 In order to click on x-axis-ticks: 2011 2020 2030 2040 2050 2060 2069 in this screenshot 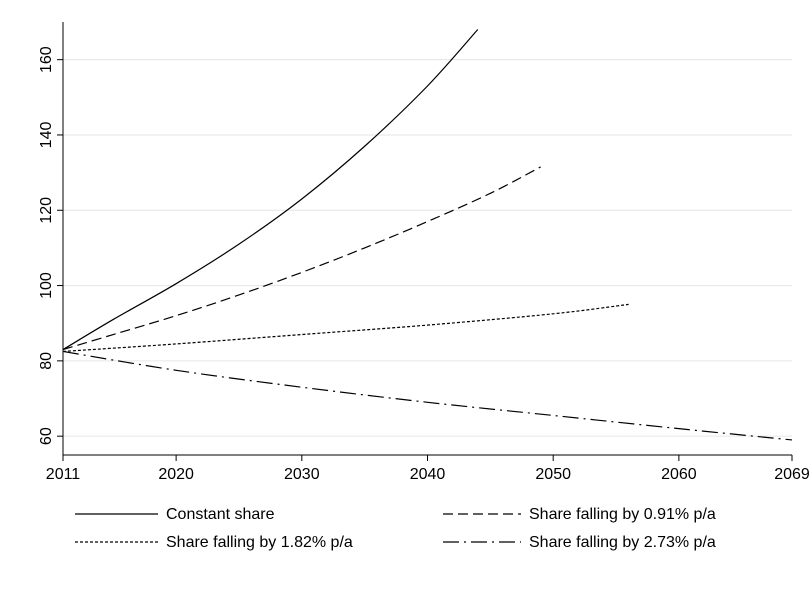, I will do `click(428, 469)`.